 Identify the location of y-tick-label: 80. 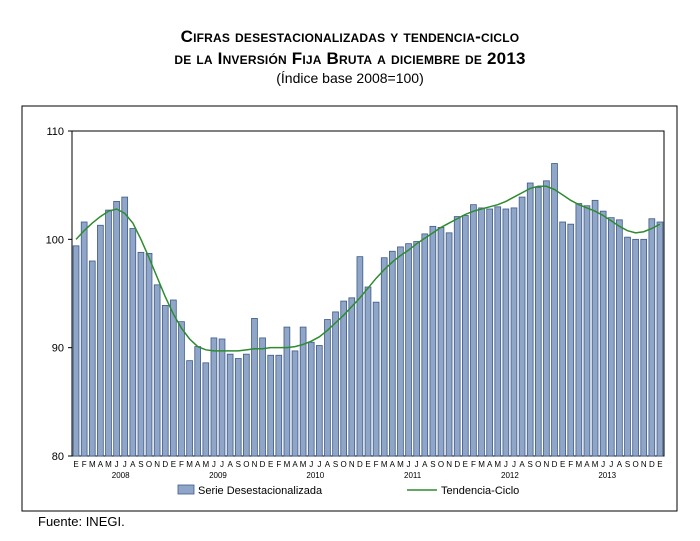
(58, 457).